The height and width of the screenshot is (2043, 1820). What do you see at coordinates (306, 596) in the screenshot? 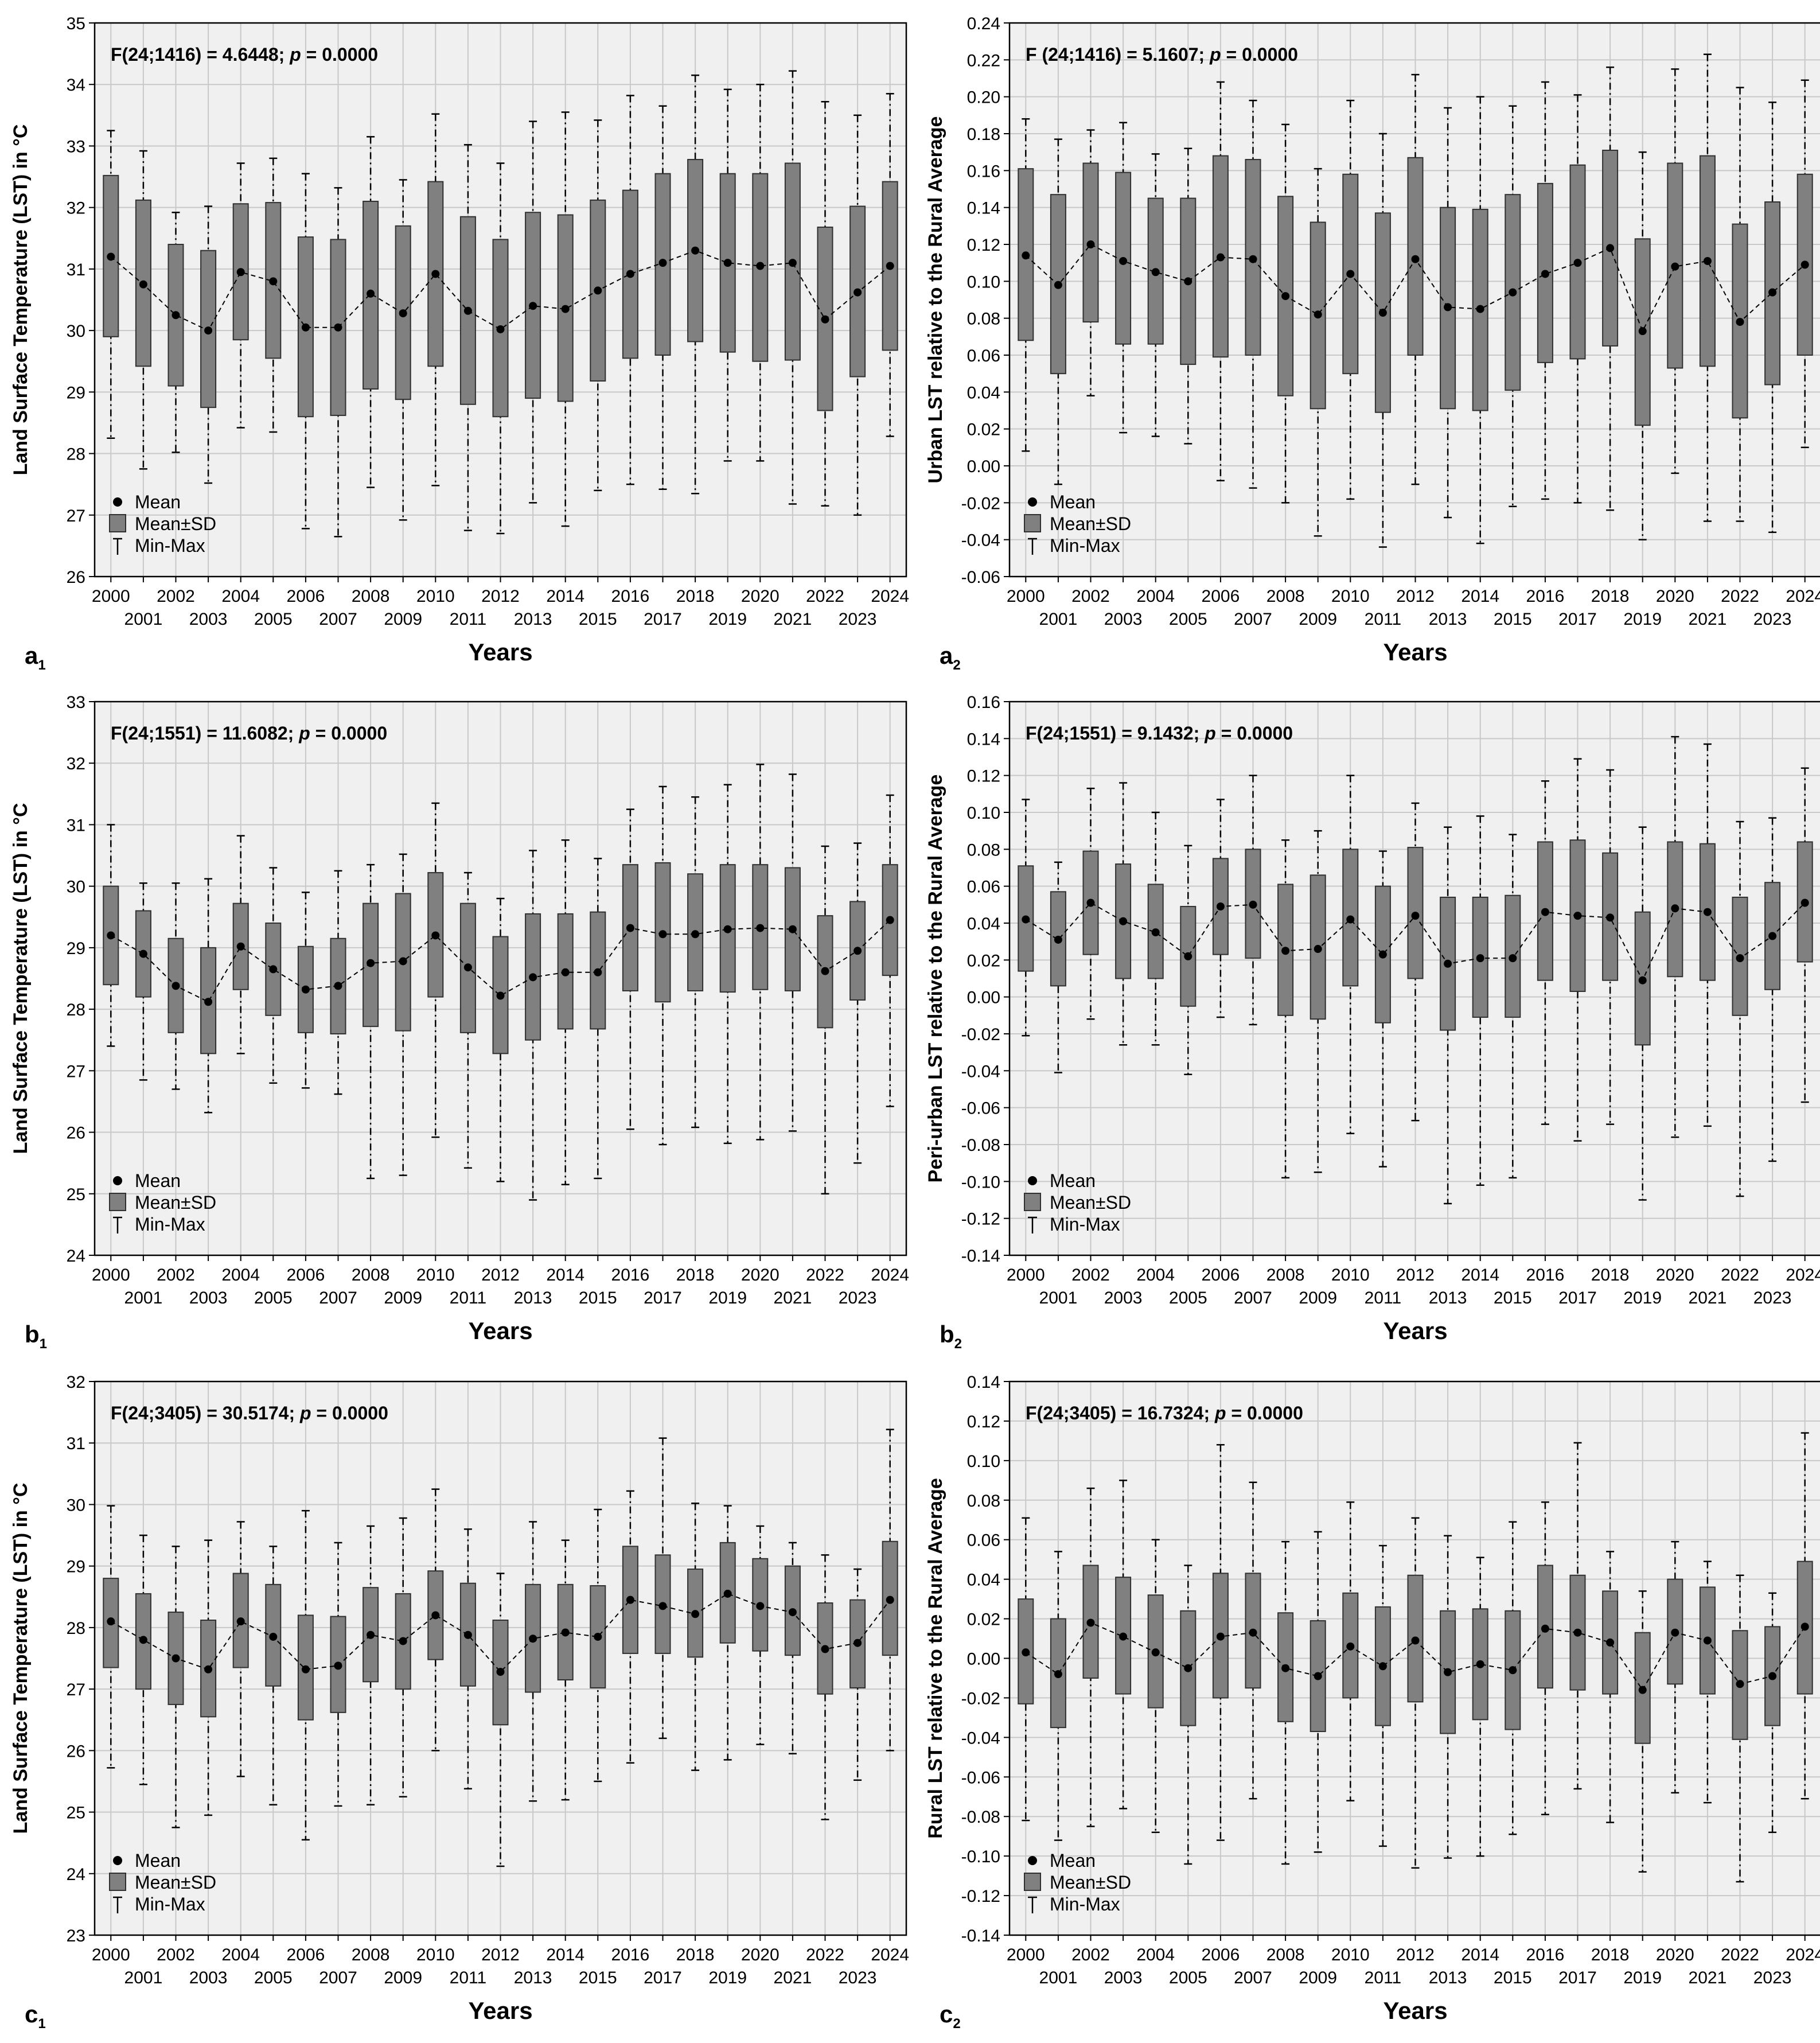
I see `x-tick-label: 2006` at bounding box center [306, 596].